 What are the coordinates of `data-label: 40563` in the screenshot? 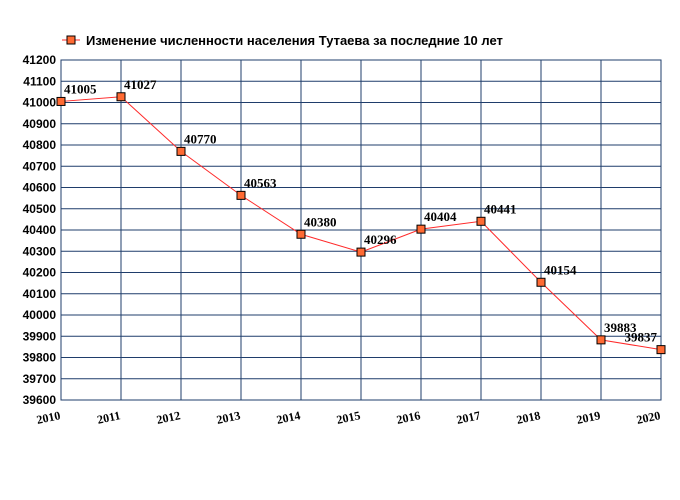 It's located at (260, 182).